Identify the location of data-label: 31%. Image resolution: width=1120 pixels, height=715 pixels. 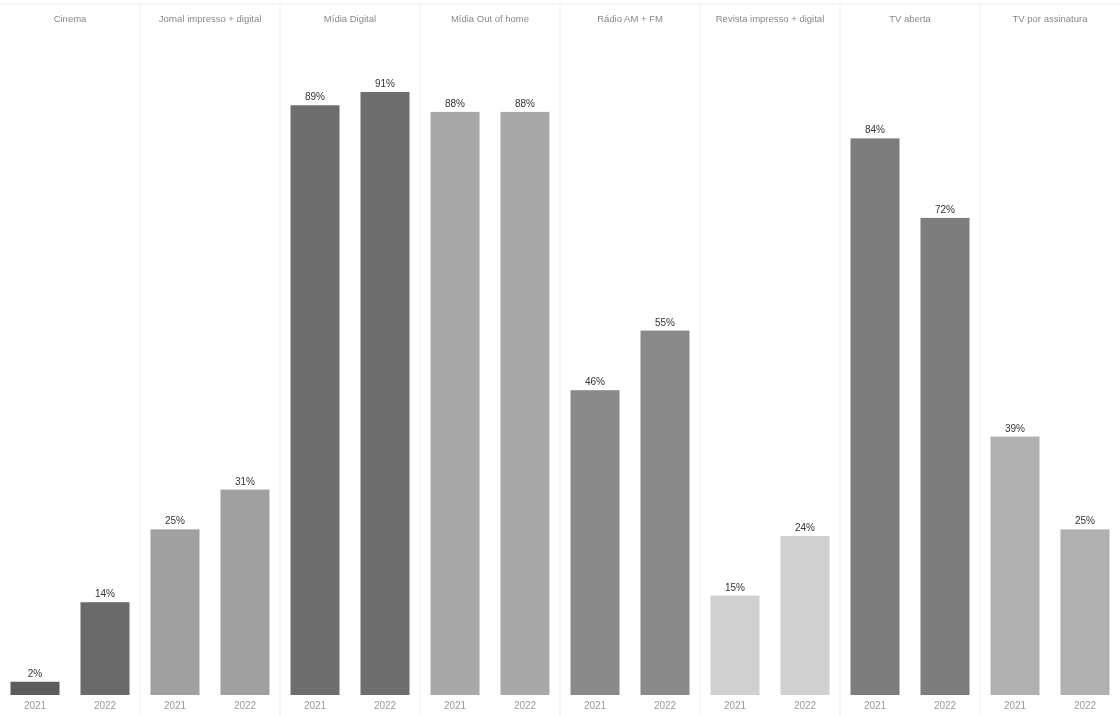
(245, 481).